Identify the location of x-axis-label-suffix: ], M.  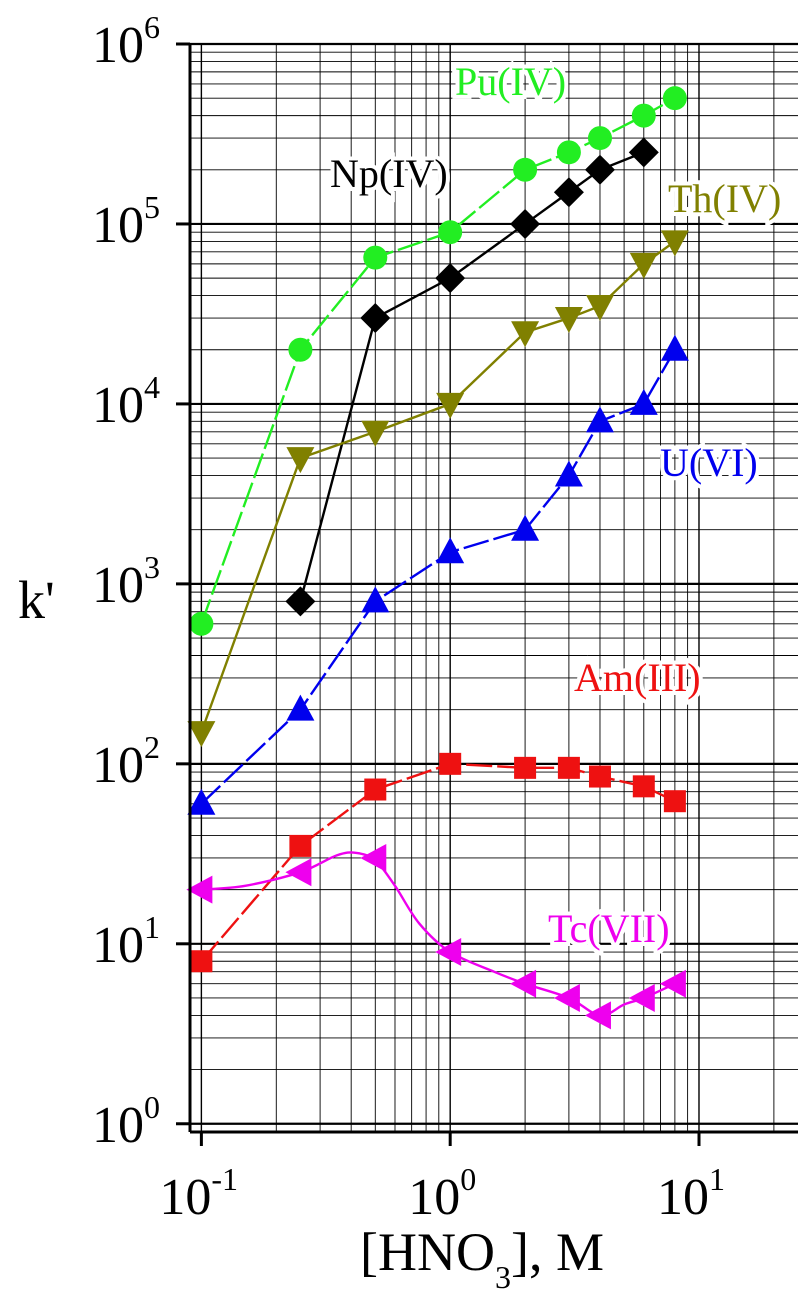
(557, 1252).